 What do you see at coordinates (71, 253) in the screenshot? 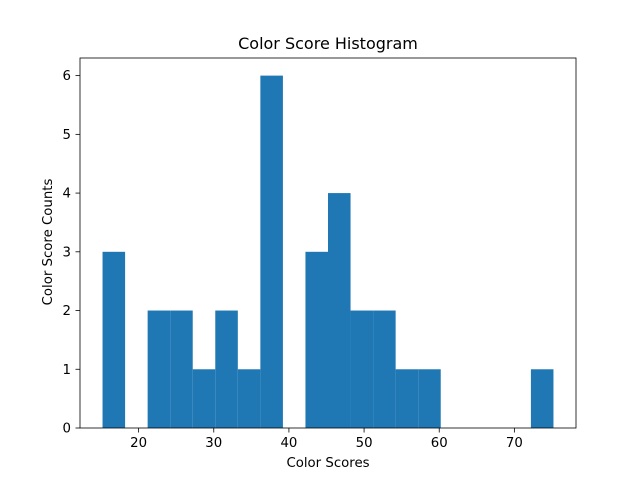
I see `y-axis-ticks: 0 1 2 3 4 5 6` at bounding box center [71, 253].